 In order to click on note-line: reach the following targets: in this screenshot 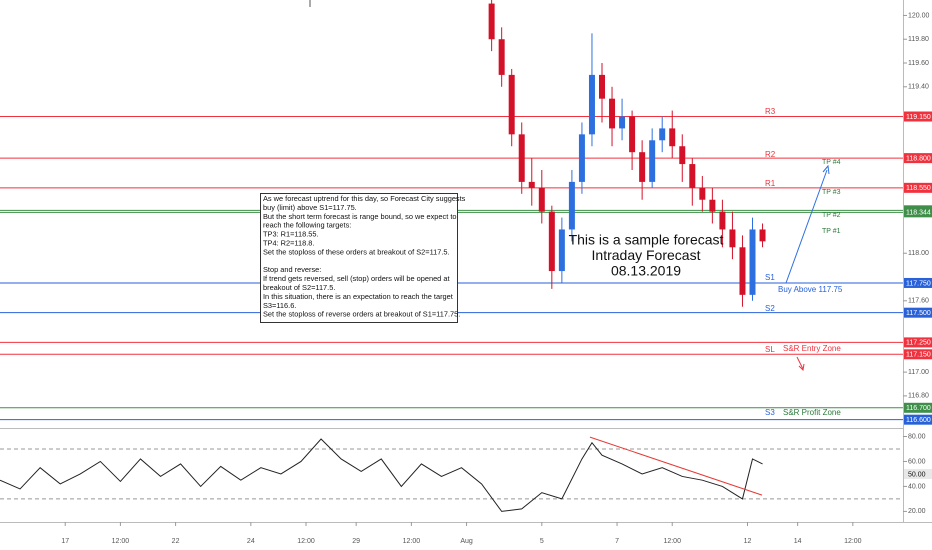, I will do `click(307, 225)`.